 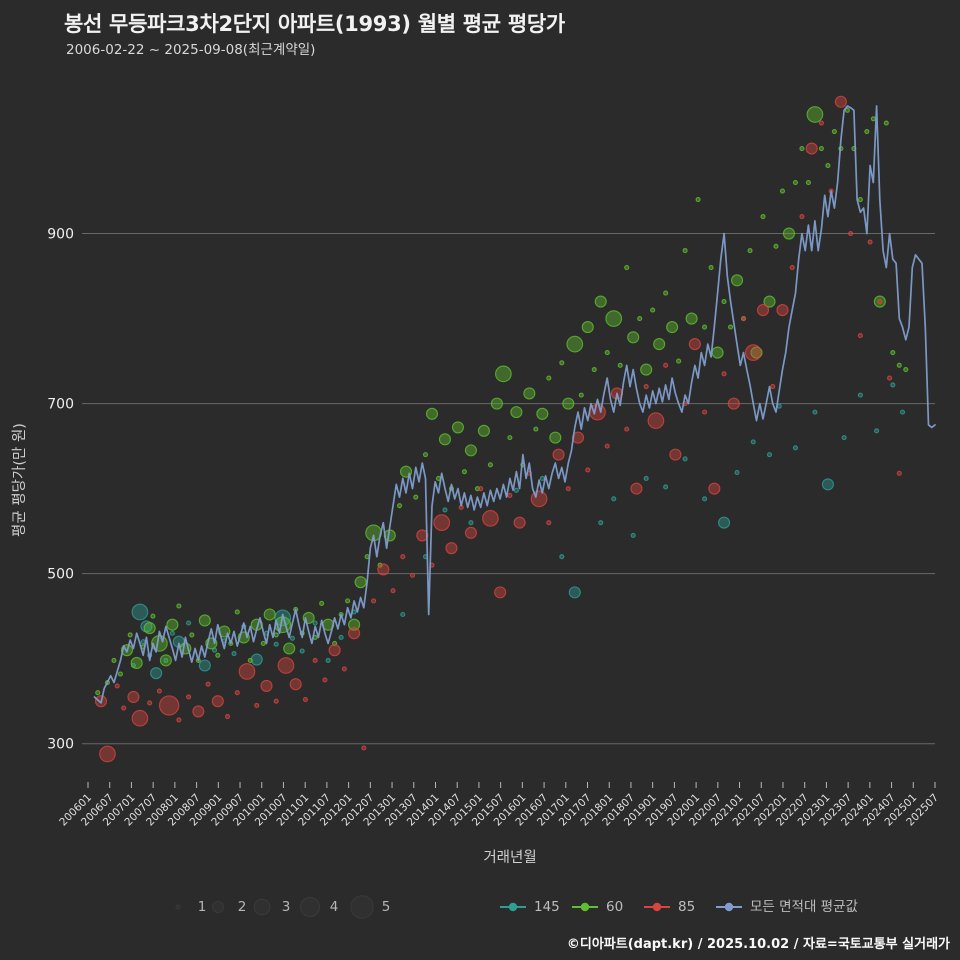 I want to click on legend-marker, so click(x=585, y=907).